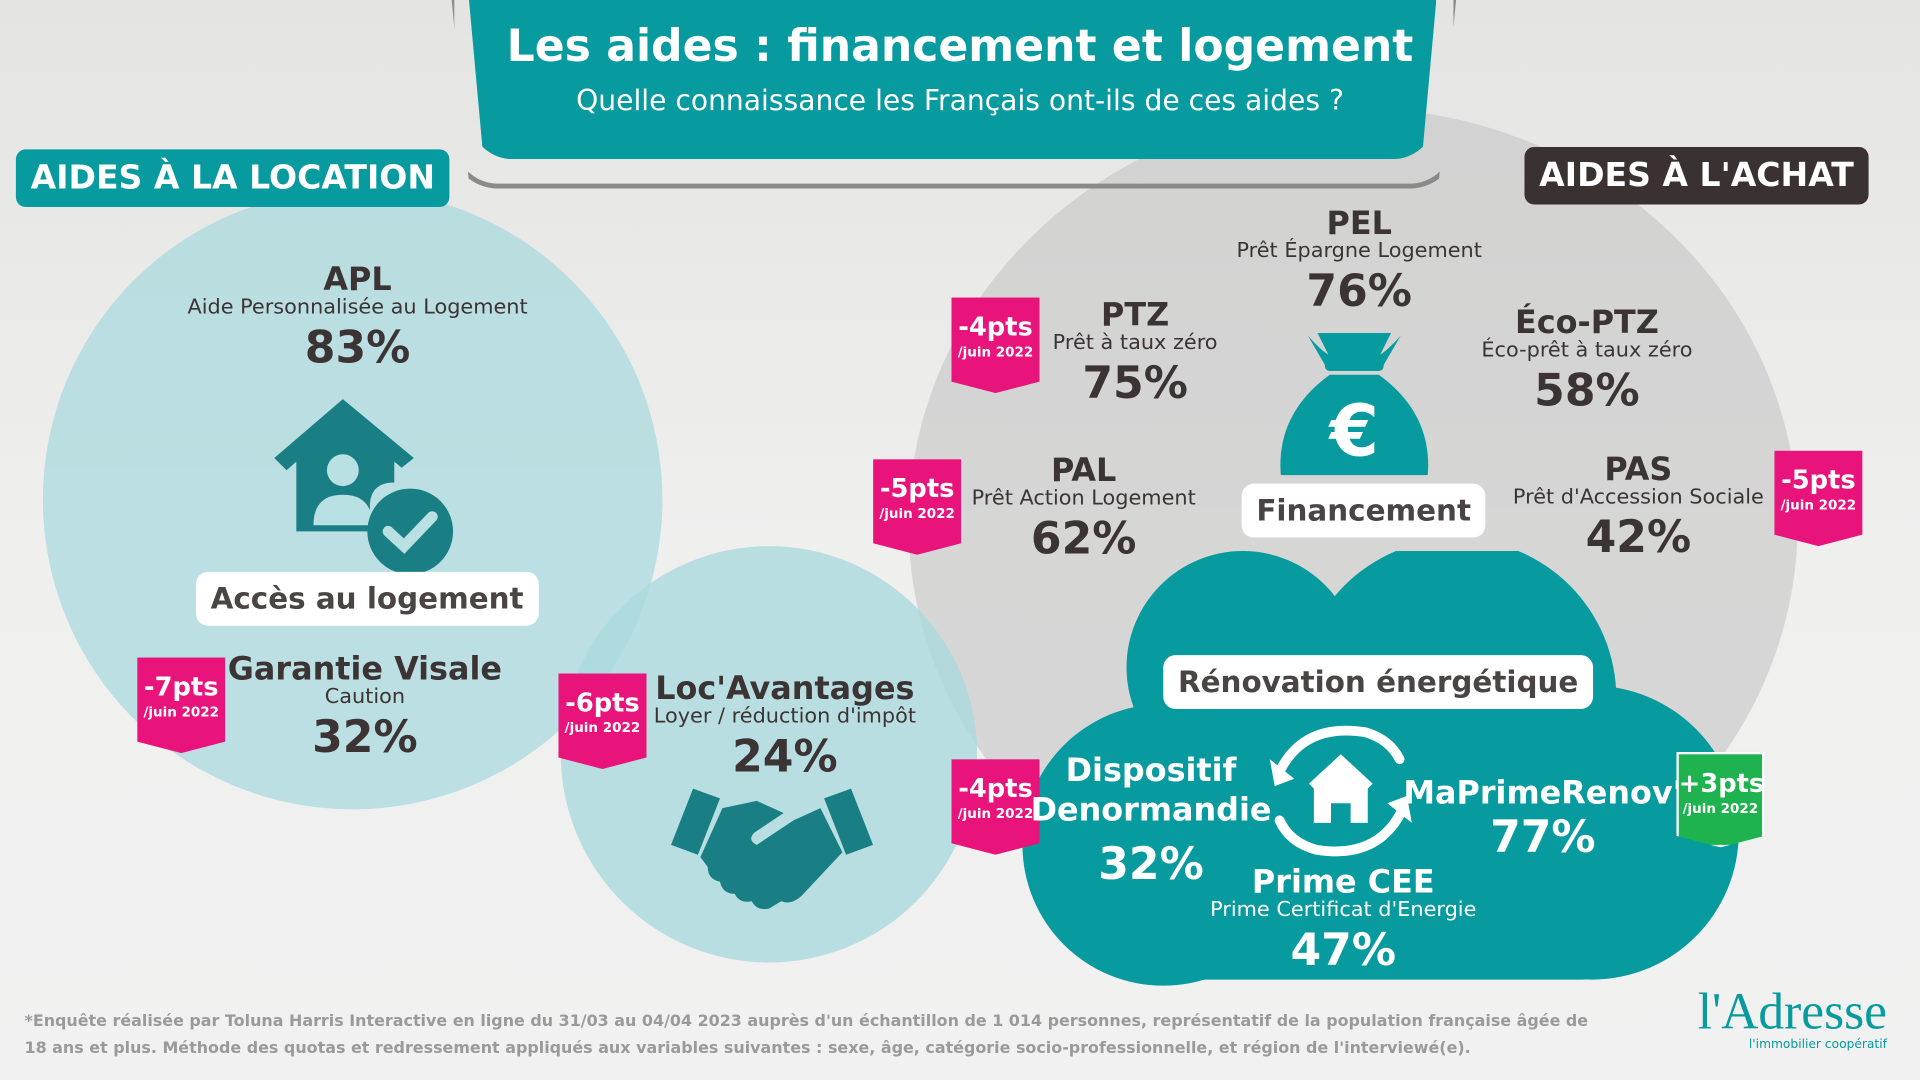 This screenshot has height=1080, width=1920. What do you see at coordinates (1696, 175) in the screenshot?
I see `purchase-label: AIDES À L'ACHAT` at bounding box center [1696, 175].